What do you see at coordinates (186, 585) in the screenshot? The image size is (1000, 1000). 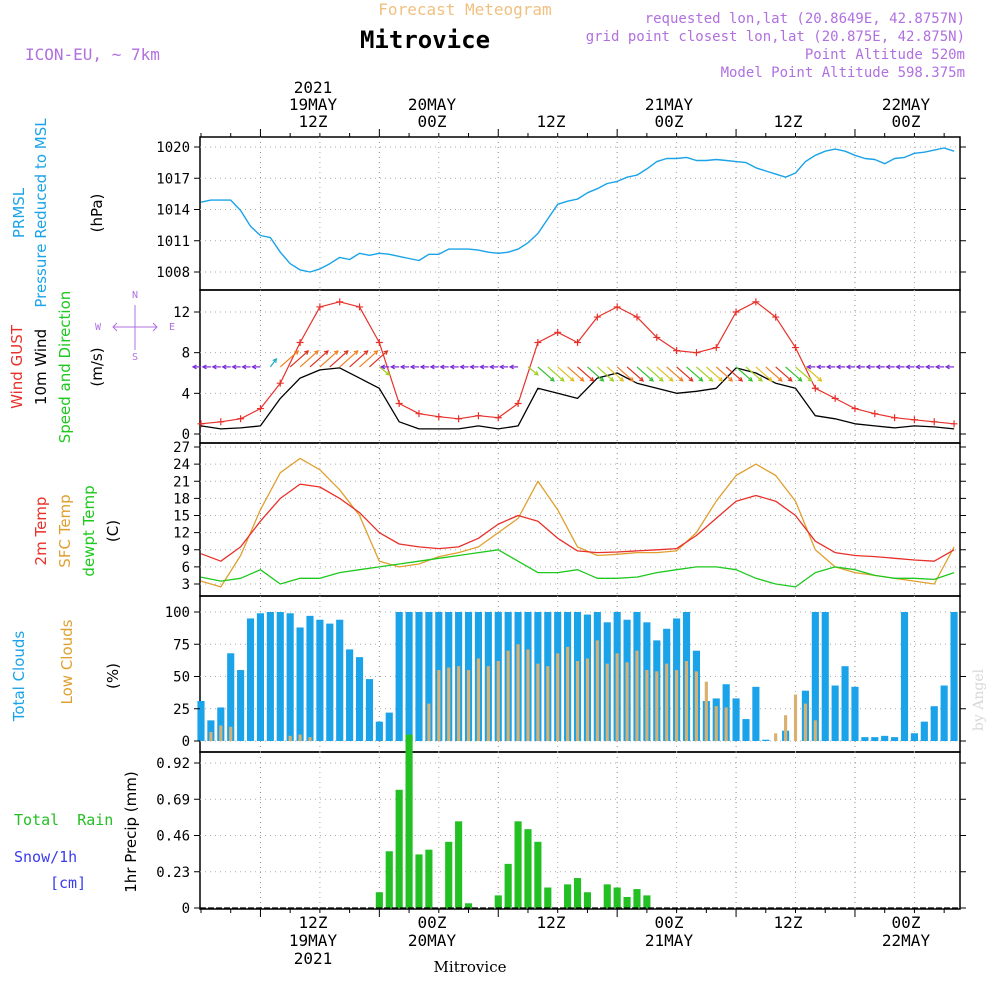 I see `y-tick-label: 3` at bounding box center [186, 585].